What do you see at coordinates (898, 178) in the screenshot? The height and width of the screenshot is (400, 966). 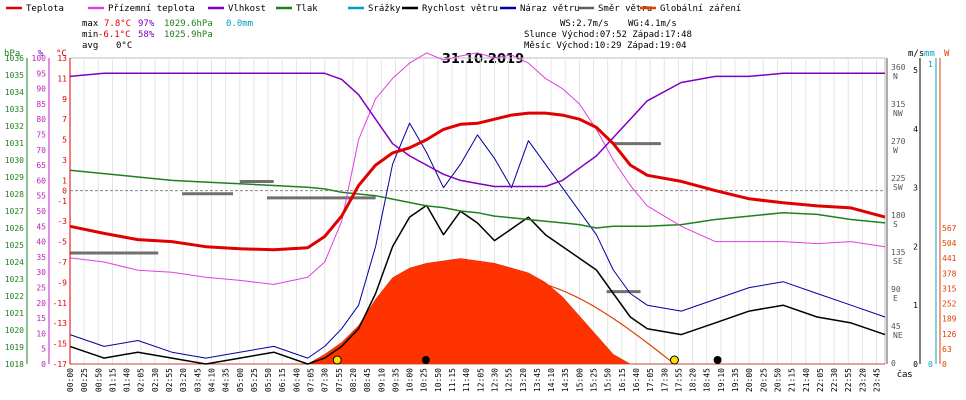 I see `direction-tick-label: 225` at bounding box center [898, 178].